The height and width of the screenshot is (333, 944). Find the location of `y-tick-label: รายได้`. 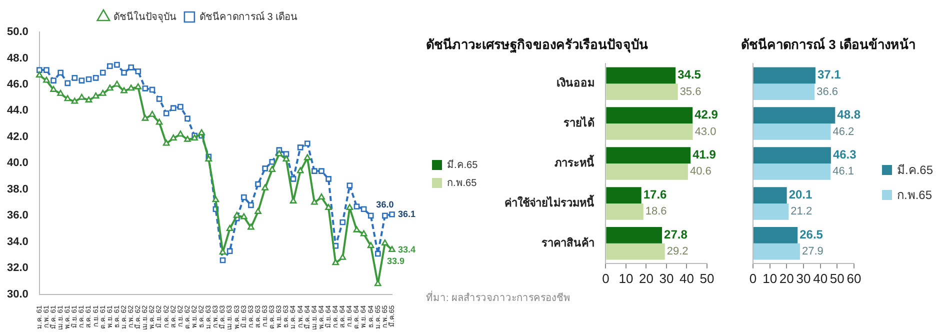

y-tick-label: รายได้ is located at coordinates (579, 123).